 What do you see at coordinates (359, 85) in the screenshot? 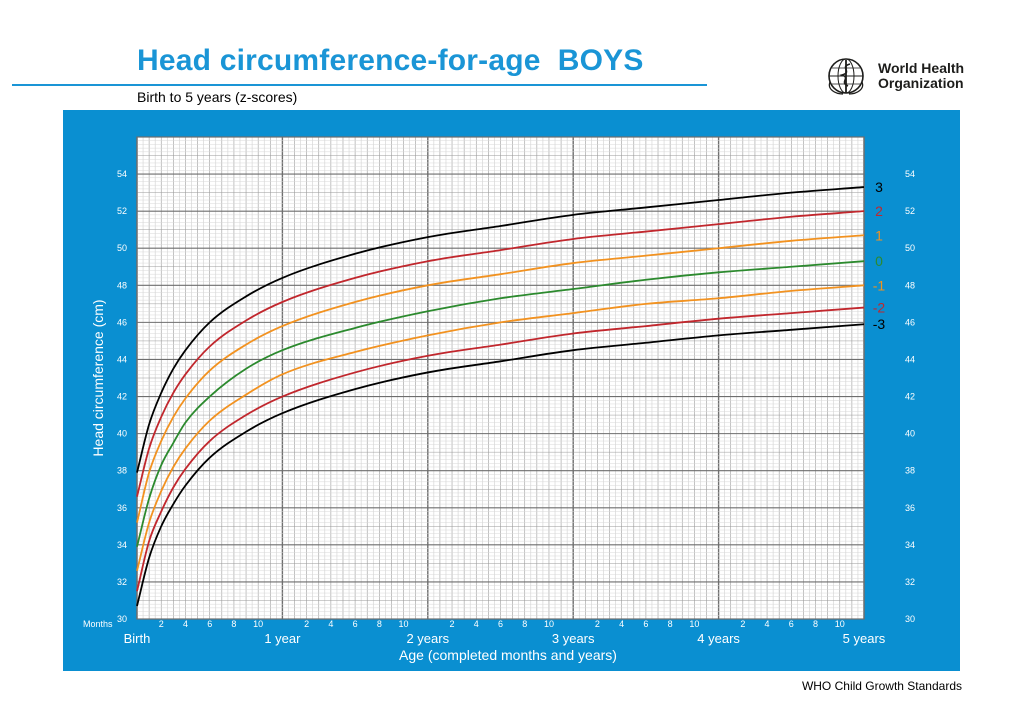
I see `title-underline` at bounding box center [359, 85].